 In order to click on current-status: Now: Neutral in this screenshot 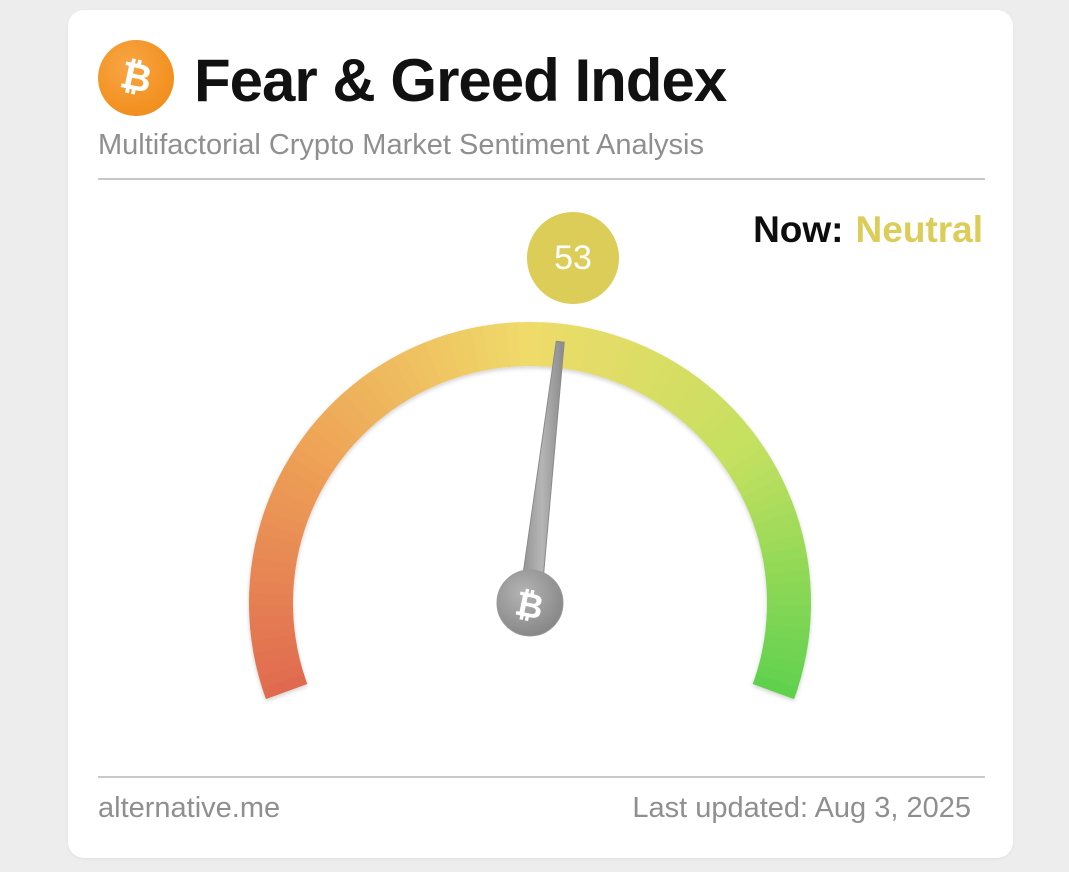, I will do `click(868, 230)`.